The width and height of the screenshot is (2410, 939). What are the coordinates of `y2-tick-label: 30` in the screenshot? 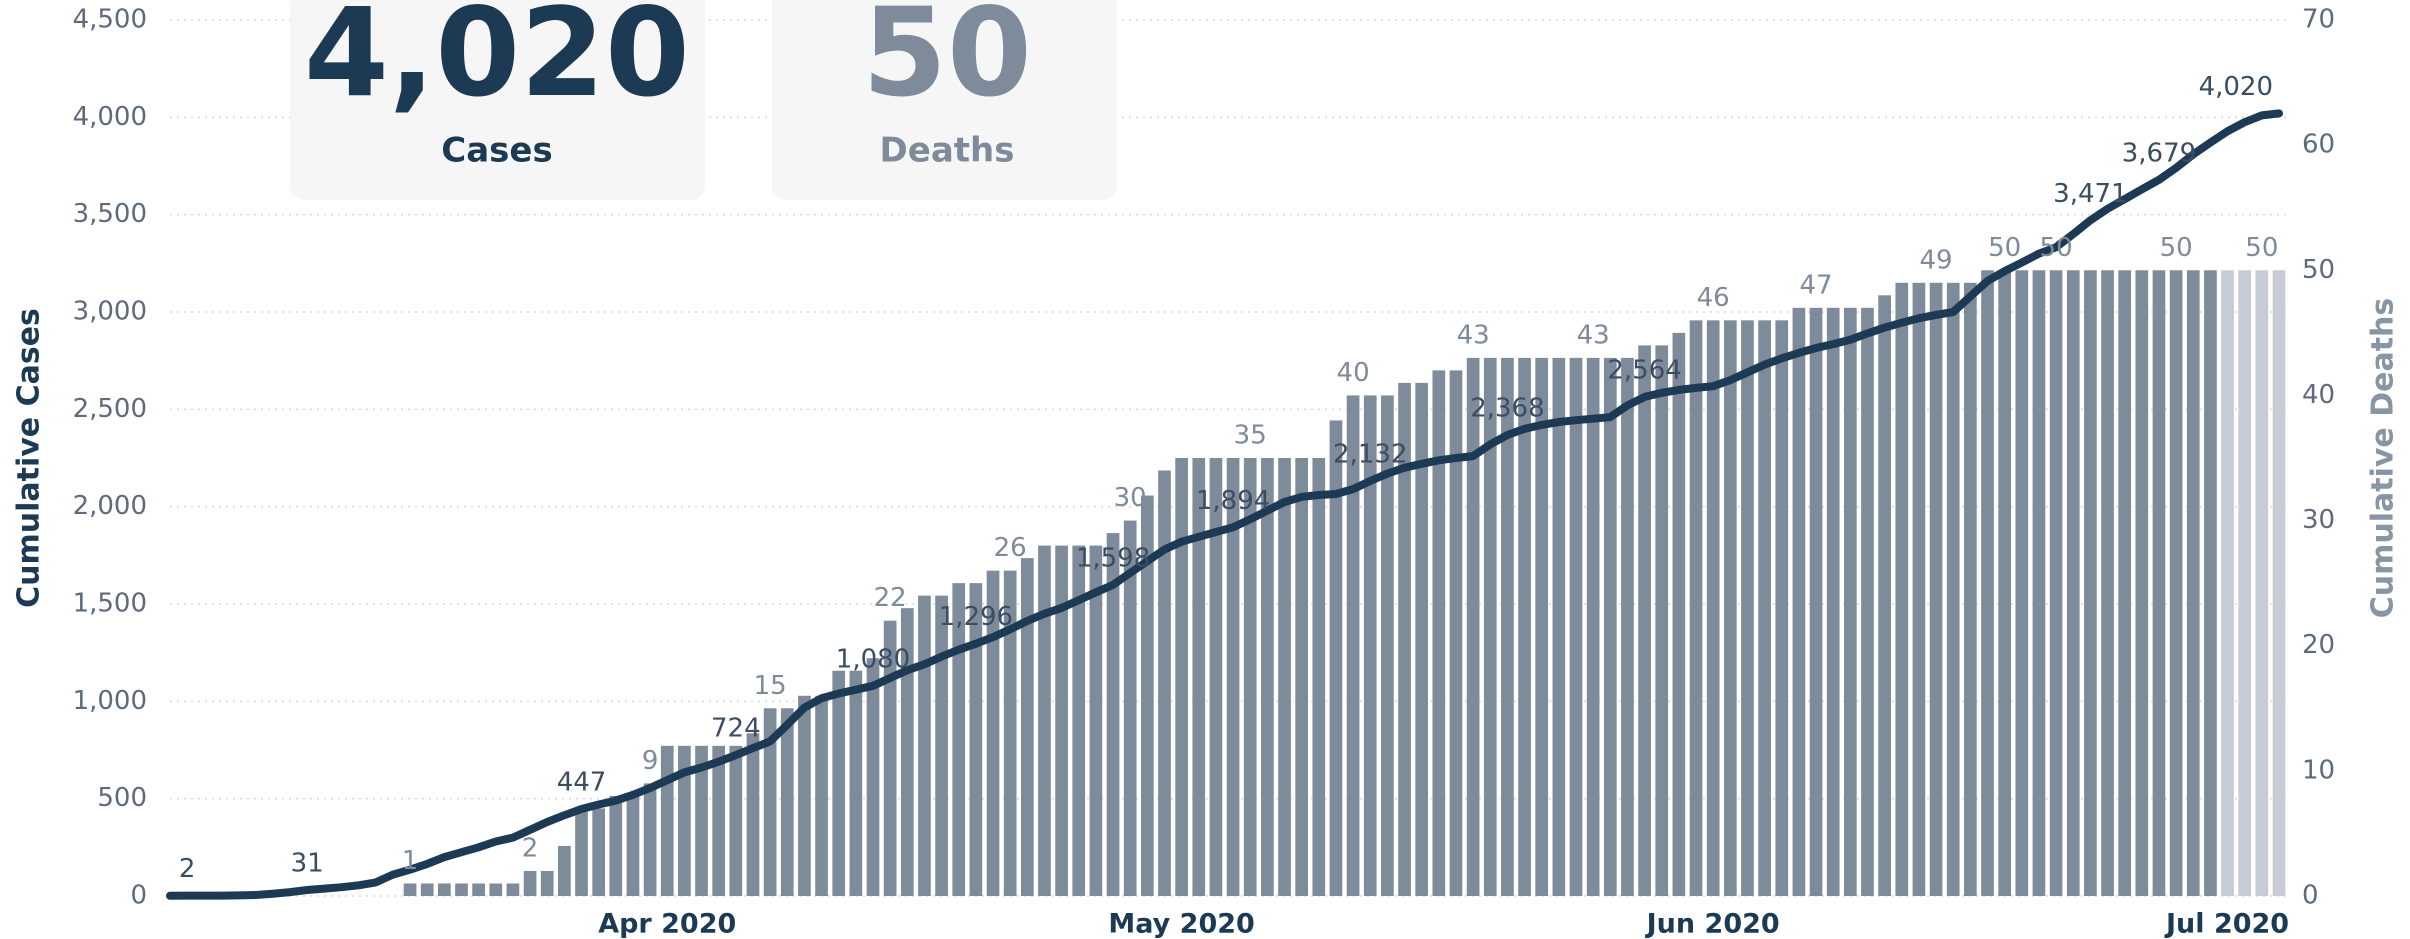 It's located at (2318, 520).